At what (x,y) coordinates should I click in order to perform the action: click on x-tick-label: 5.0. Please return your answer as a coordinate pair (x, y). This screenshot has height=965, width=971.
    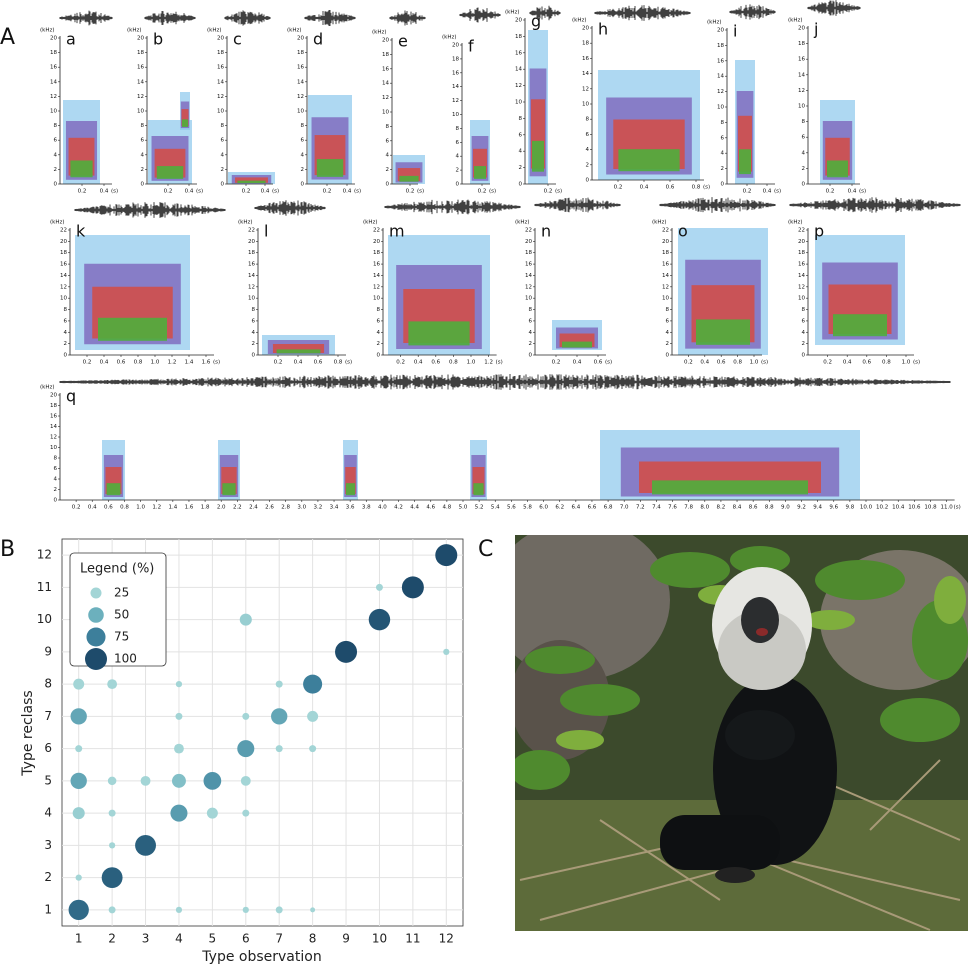
    Looking at the image, I should click on (463, 508).